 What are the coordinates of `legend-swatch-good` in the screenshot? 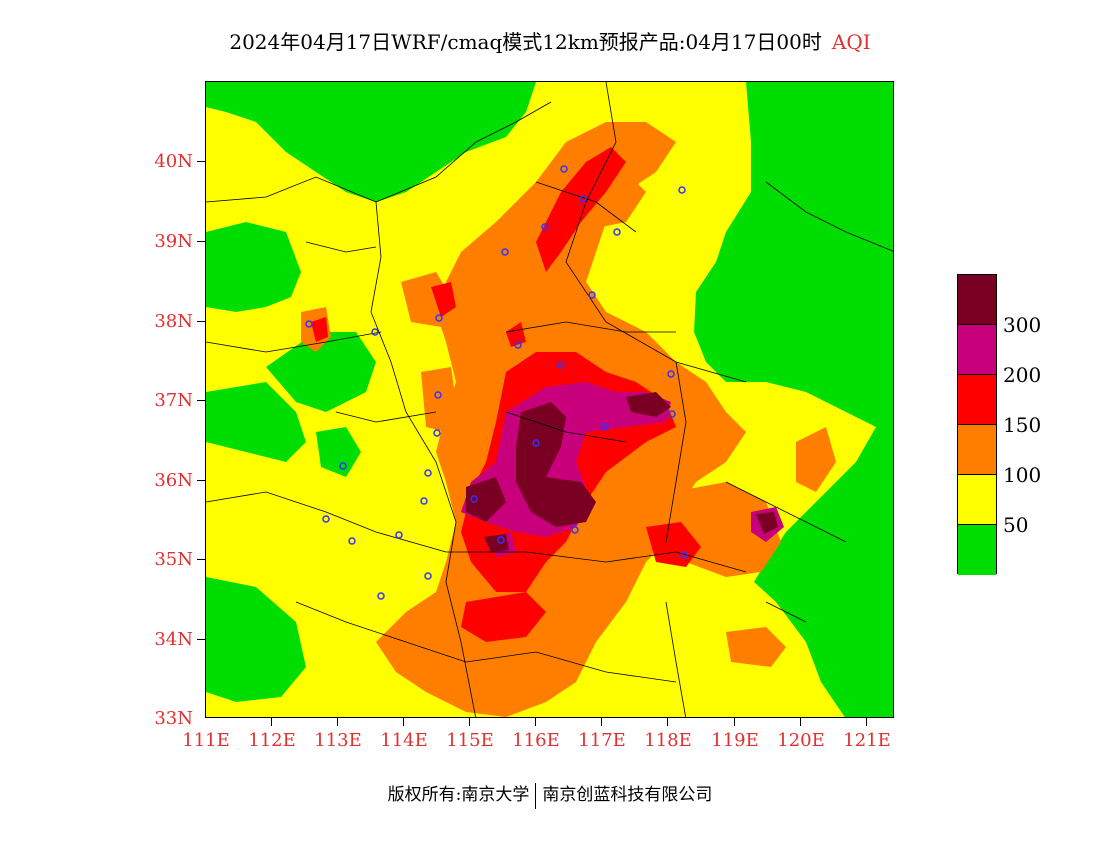 It's located at (977, 550).